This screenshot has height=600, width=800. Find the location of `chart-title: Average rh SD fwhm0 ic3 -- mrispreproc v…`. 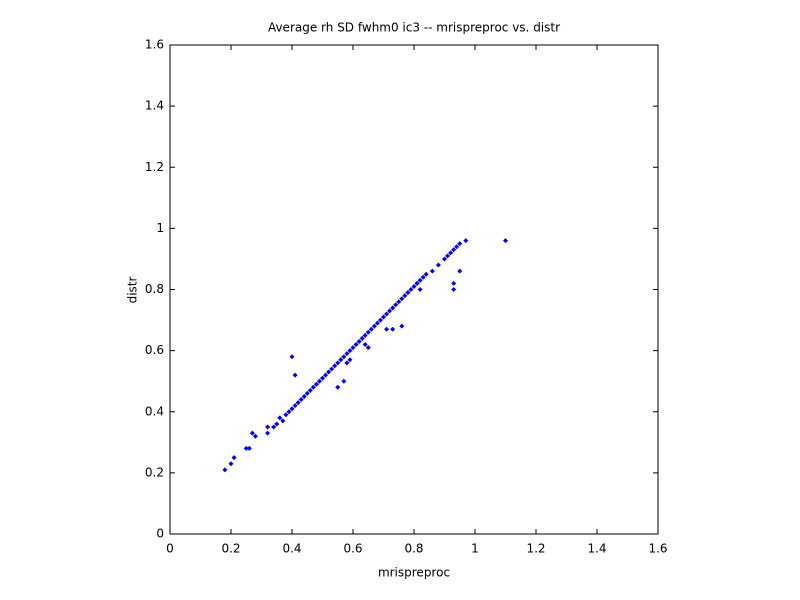

chart-title: Average rh SD fwhm0 ic3 -- mrispreproc v… is located at coordinates (414, 28).